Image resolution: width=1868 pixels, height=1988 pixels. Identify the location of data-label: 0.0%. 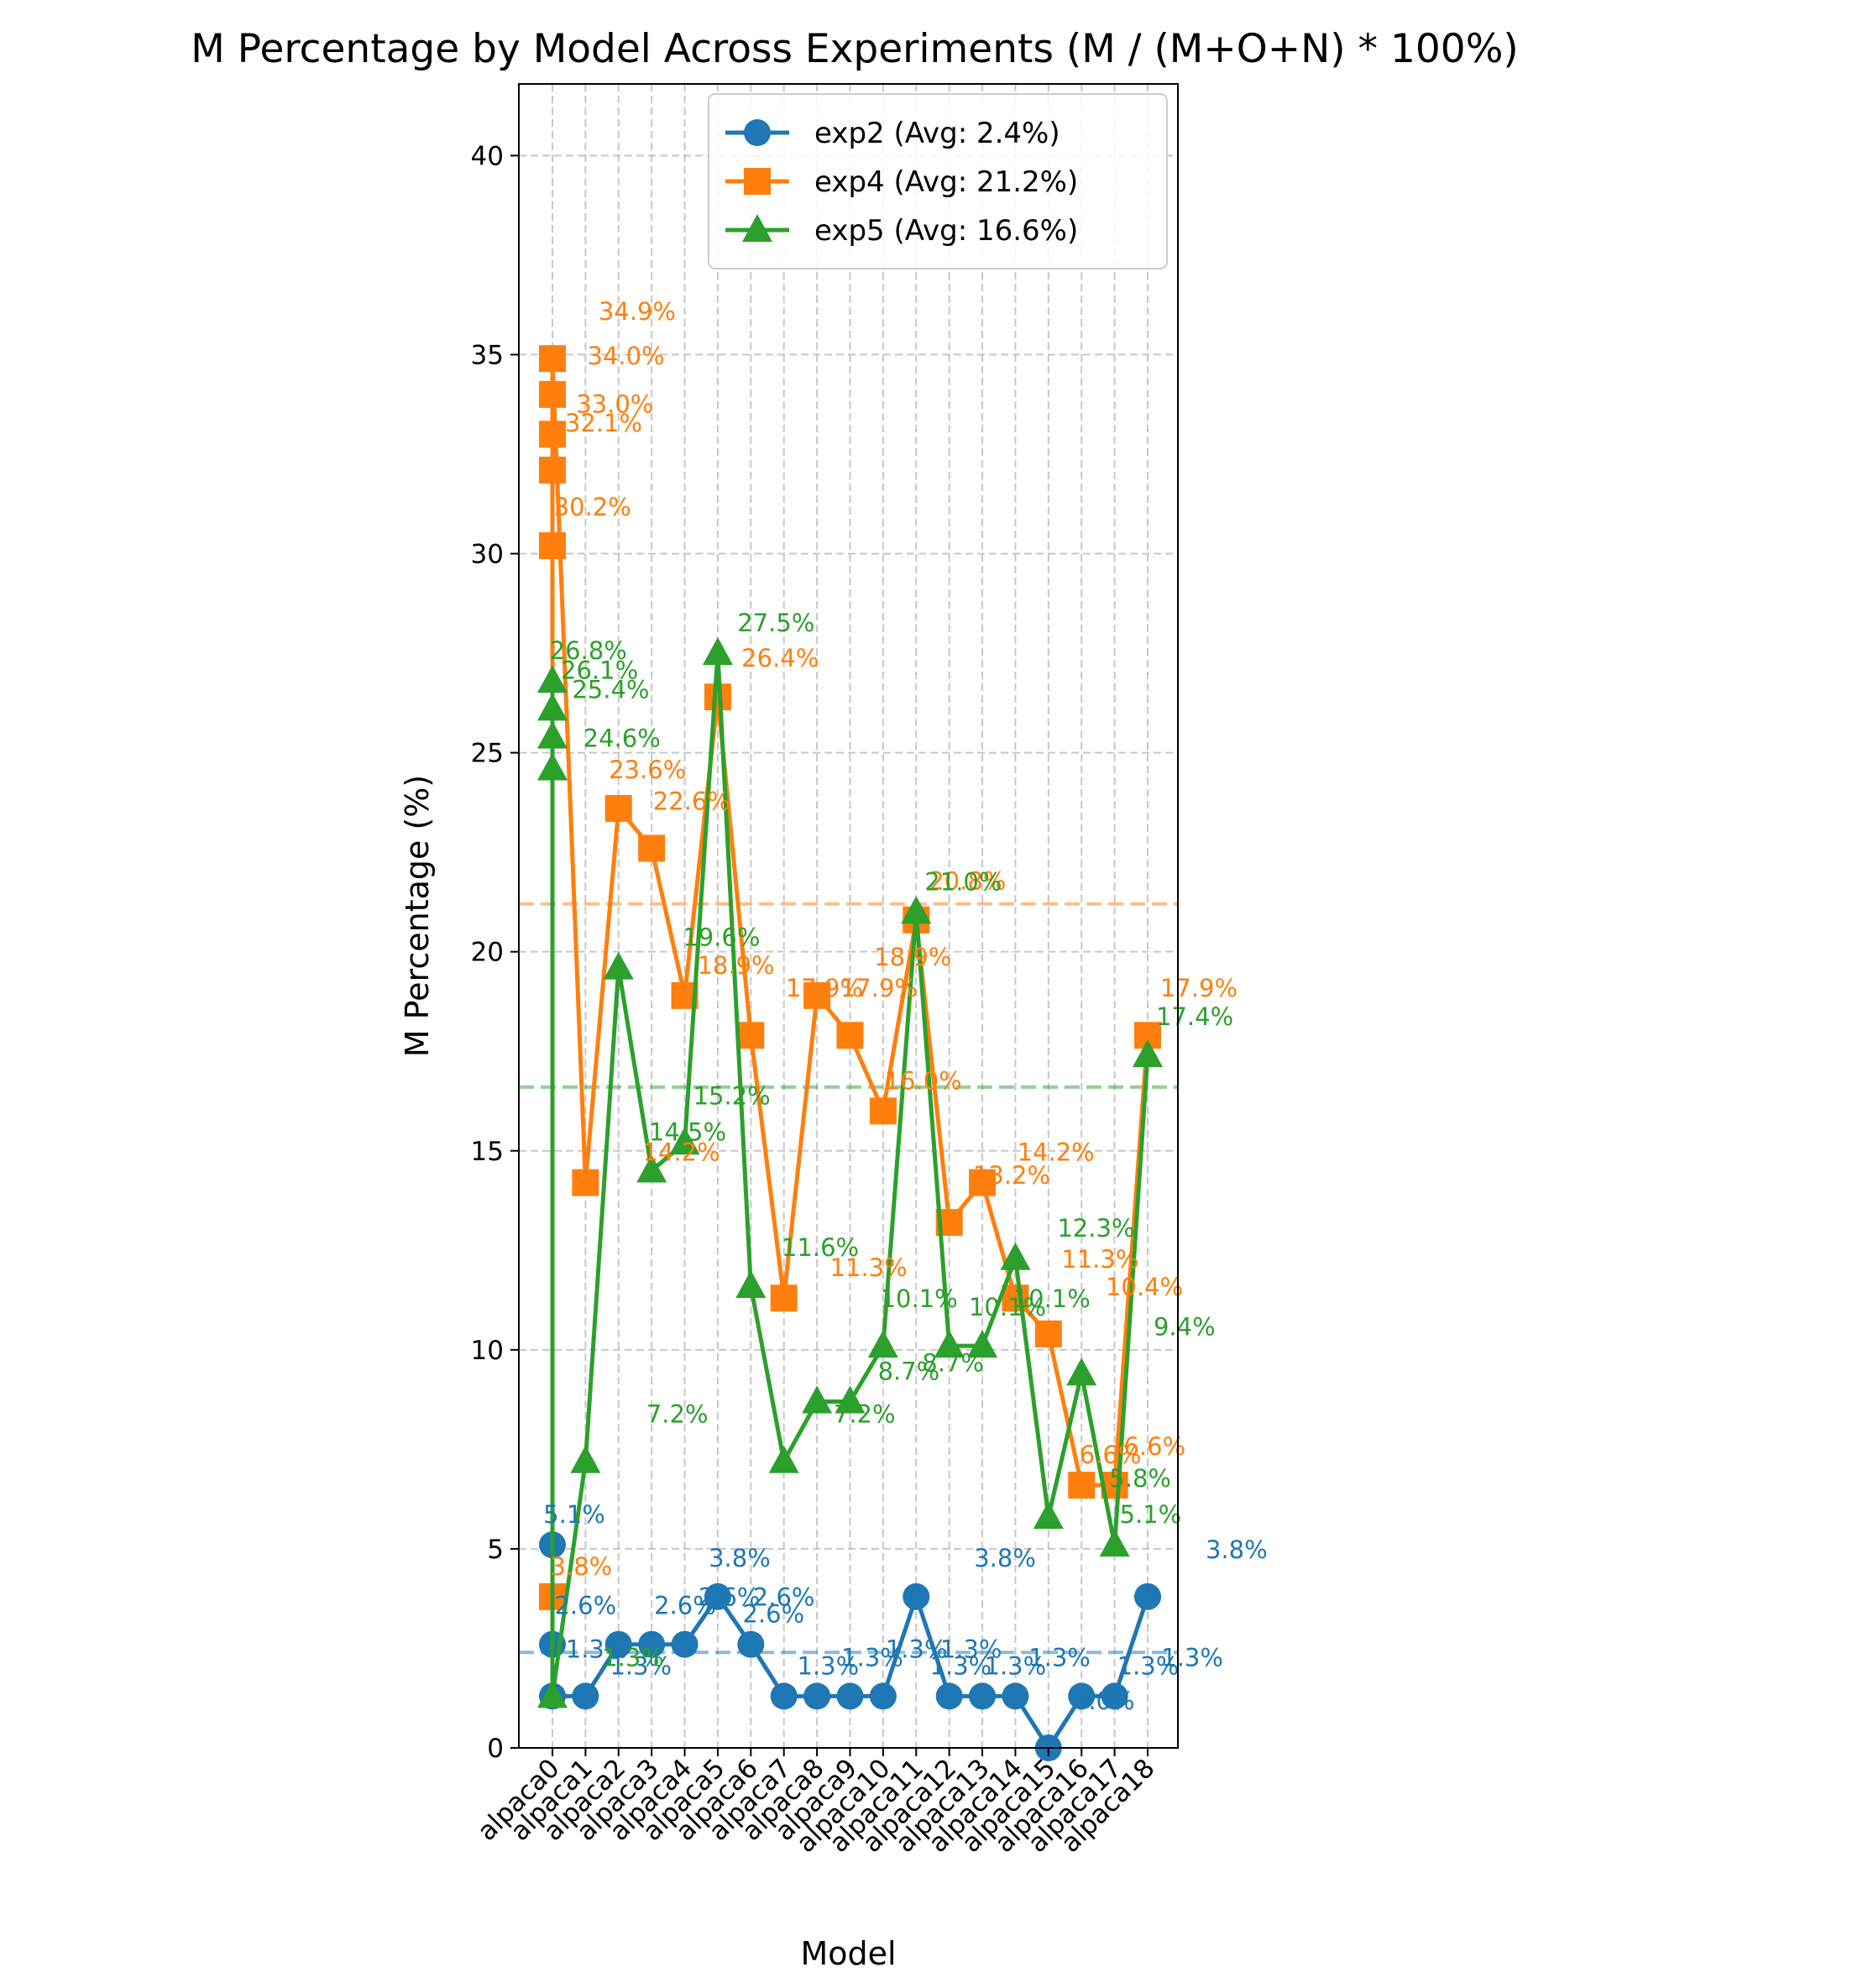
(1104, 1701).